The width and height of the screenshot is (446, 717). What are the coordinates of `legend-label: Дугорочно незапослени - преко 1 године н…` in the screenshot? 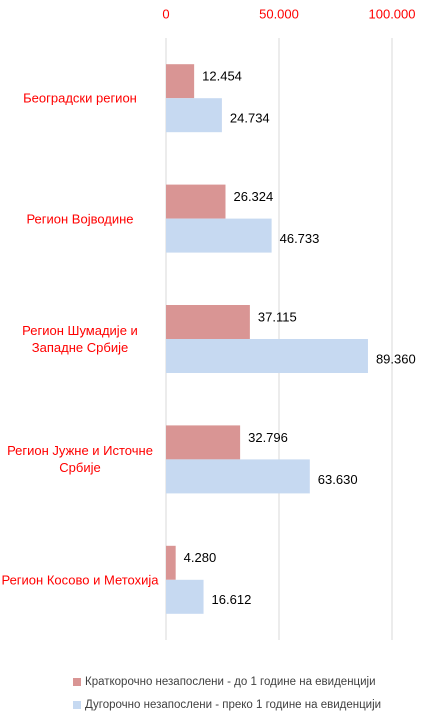 It's located at (233, 705).